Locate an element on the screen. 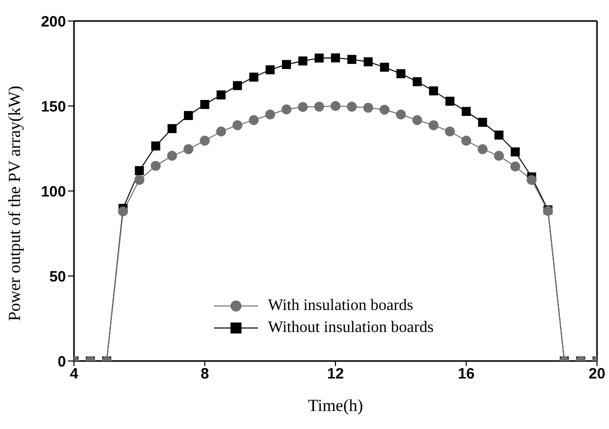 This screenshot has width=609, height=429. y-tick-label: 200 is located at coordinates (53, 21).